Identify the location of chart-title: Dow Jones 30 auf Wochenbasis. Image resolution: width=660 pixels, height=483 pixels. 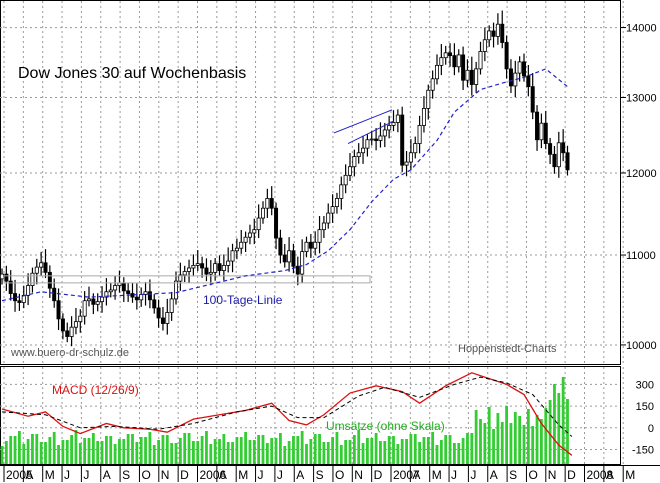
(132, 73).